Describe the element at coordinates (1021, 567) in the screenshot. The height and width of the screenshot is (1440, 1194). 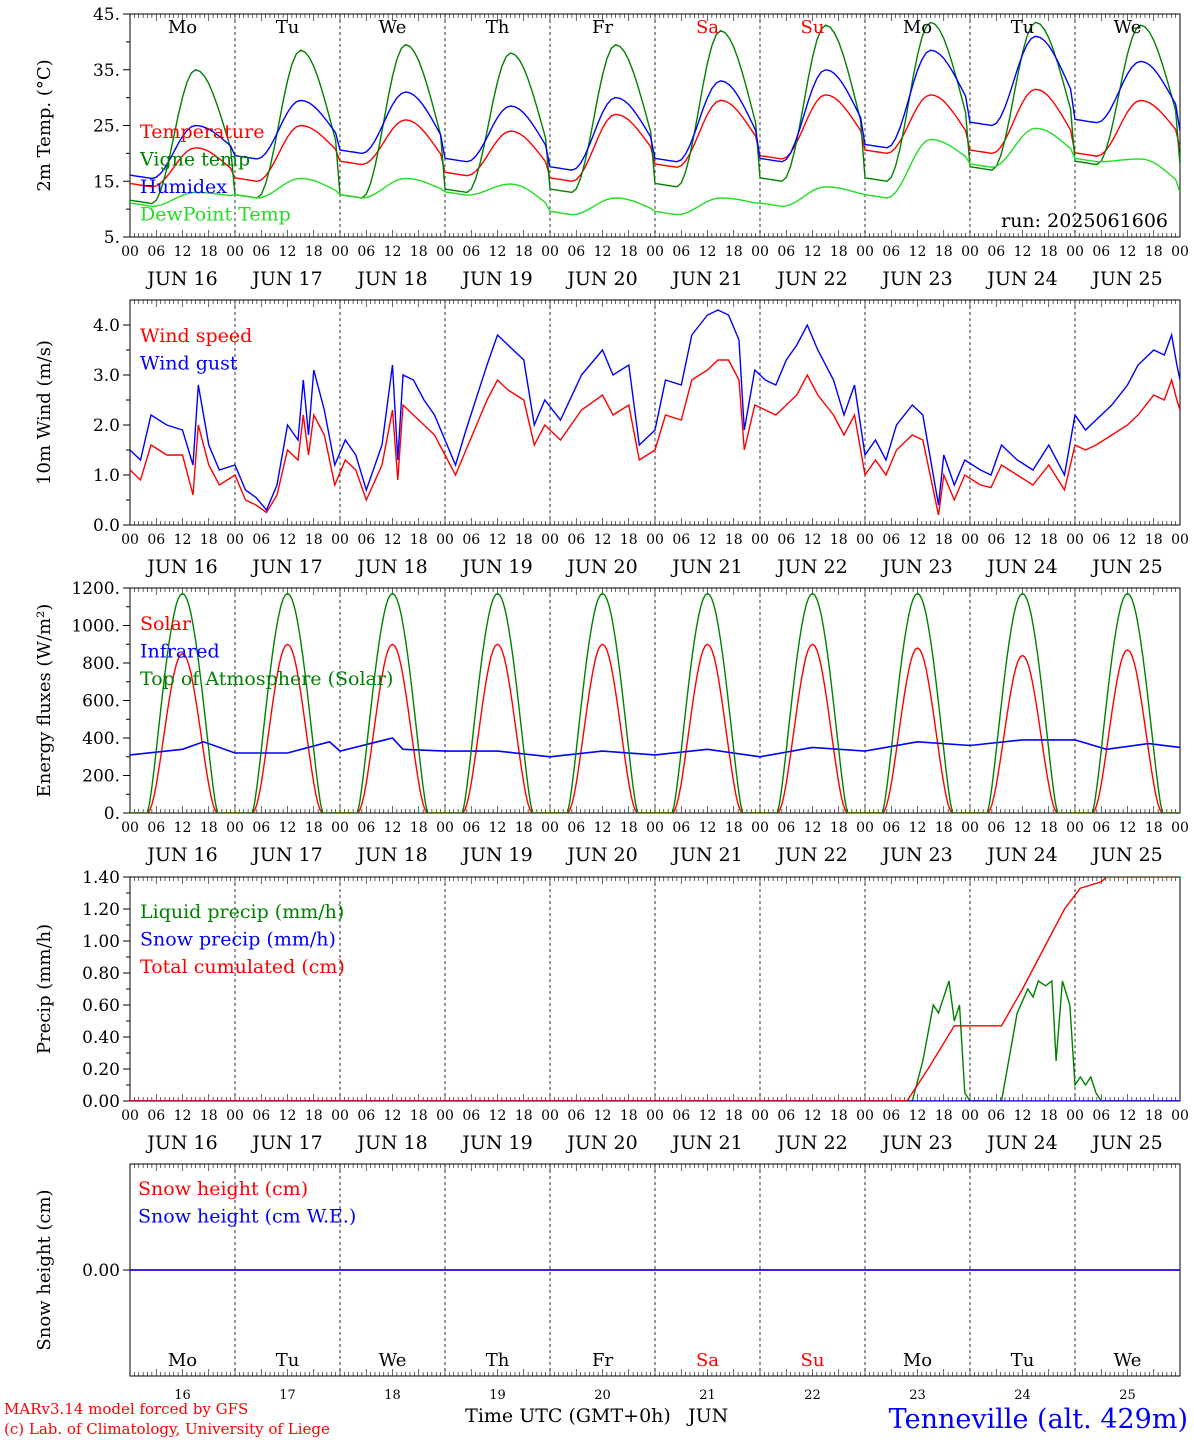
I see `date-label: JUN 24` at that location.